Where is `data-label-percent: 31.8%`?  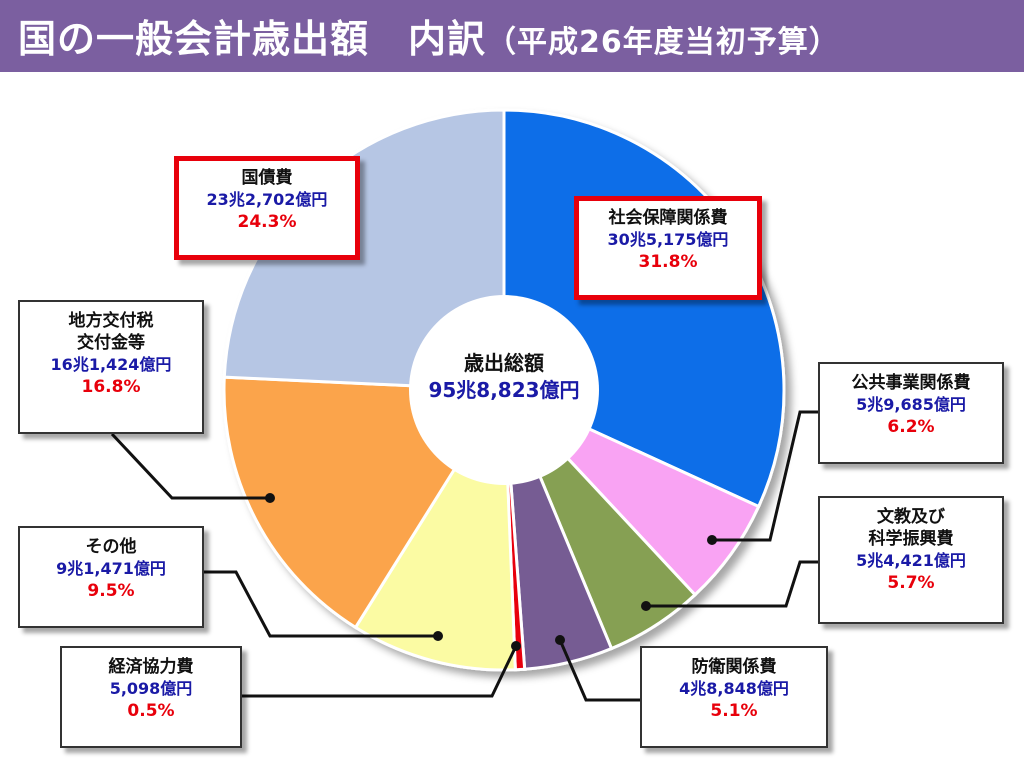
data-label-percent: 31.8% is located at coordinates (668, 262).